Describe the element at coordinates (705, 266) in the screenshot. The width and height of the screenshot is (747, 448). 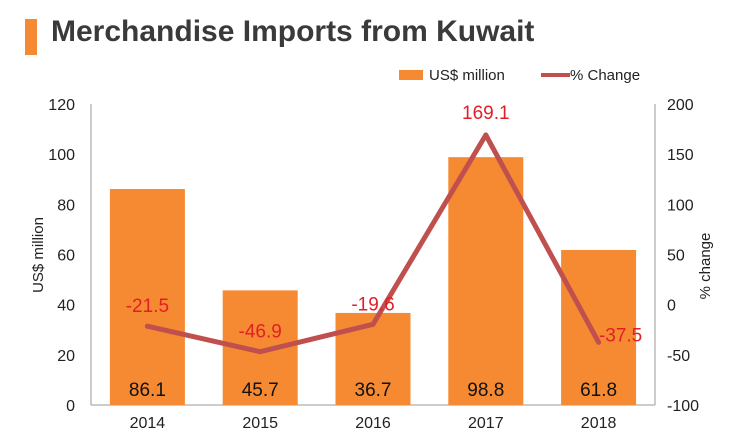
I see `y2-axis-title: % change` at that location.